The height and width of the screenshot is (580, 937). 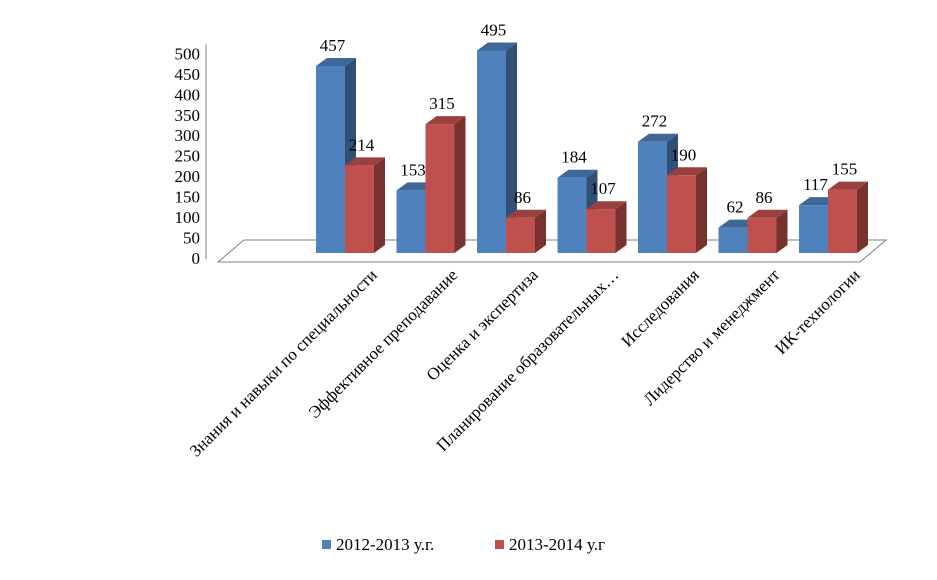 What do you see at coordinates (188, 53) in the screenshot?
I see `y-tick-label: 500` at bounding box center [188, 53].